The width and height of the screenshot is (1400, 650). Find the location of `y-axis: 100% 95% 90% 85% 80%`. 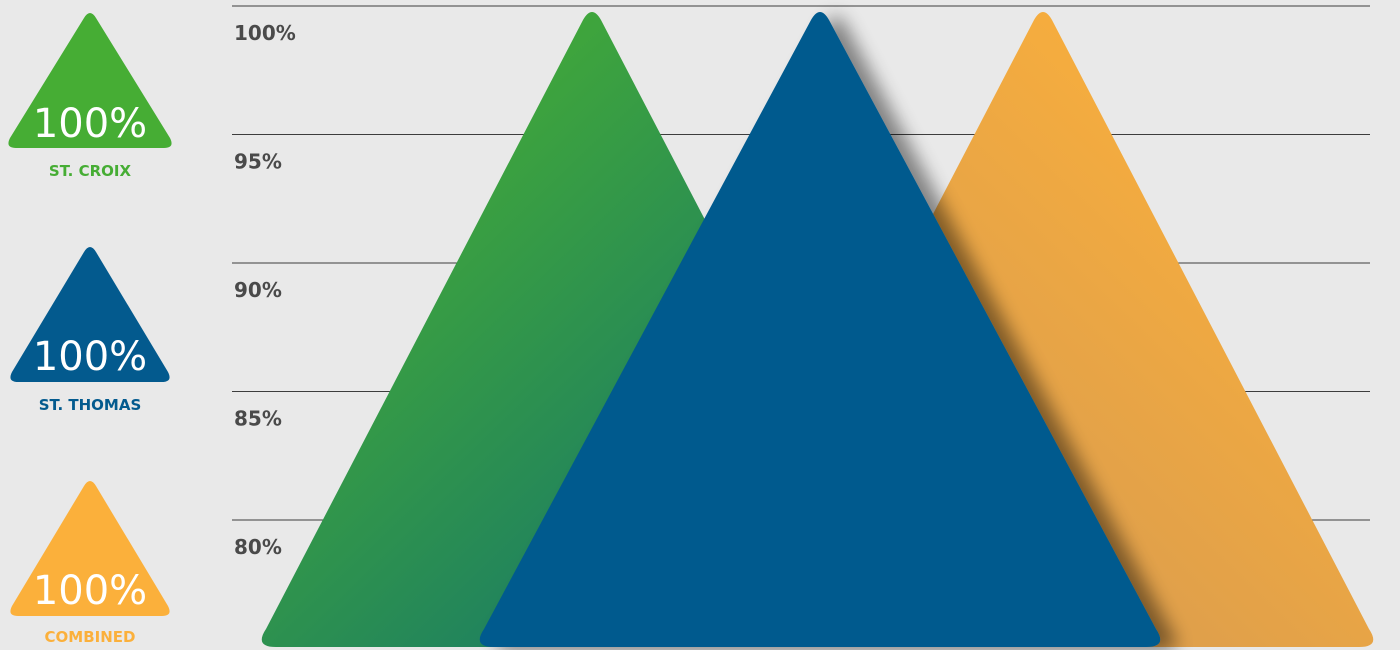

y-axis: 100% 95% 90% 85% 80% is located at coordinates (265, 290).